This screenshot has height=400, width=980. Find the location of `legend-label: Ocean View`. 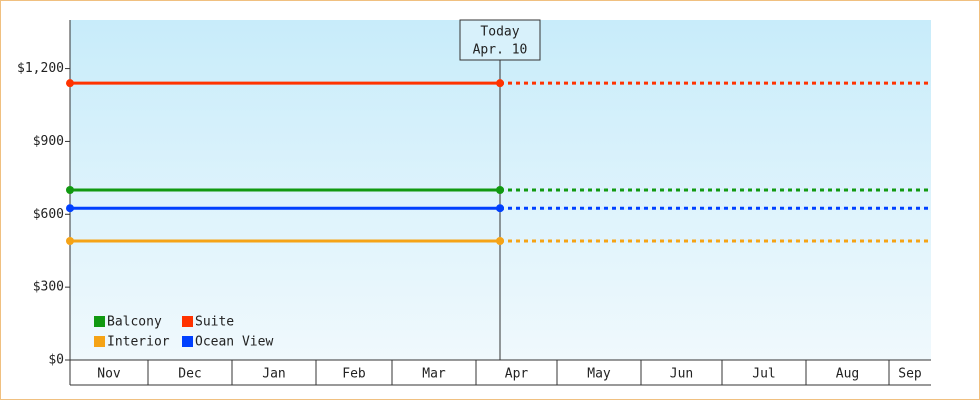

legend-label: Ocean View is located at coordinates (234, 342).